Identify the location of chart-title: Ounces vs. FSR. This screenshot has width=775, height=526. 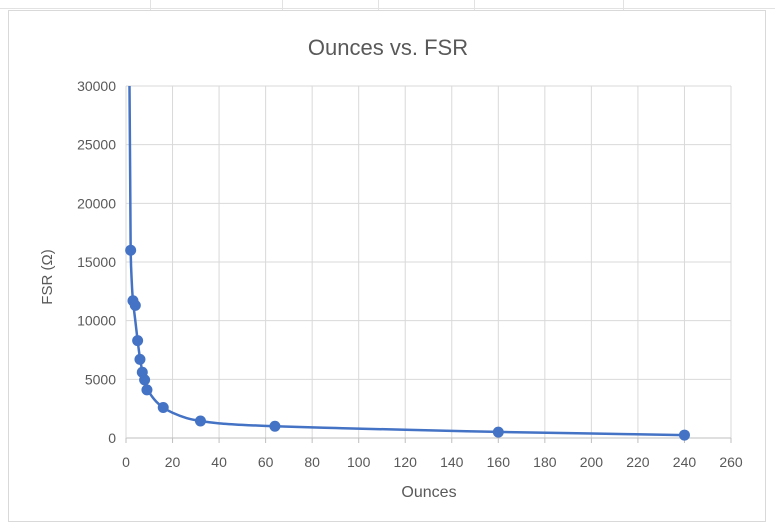
(388, 47).